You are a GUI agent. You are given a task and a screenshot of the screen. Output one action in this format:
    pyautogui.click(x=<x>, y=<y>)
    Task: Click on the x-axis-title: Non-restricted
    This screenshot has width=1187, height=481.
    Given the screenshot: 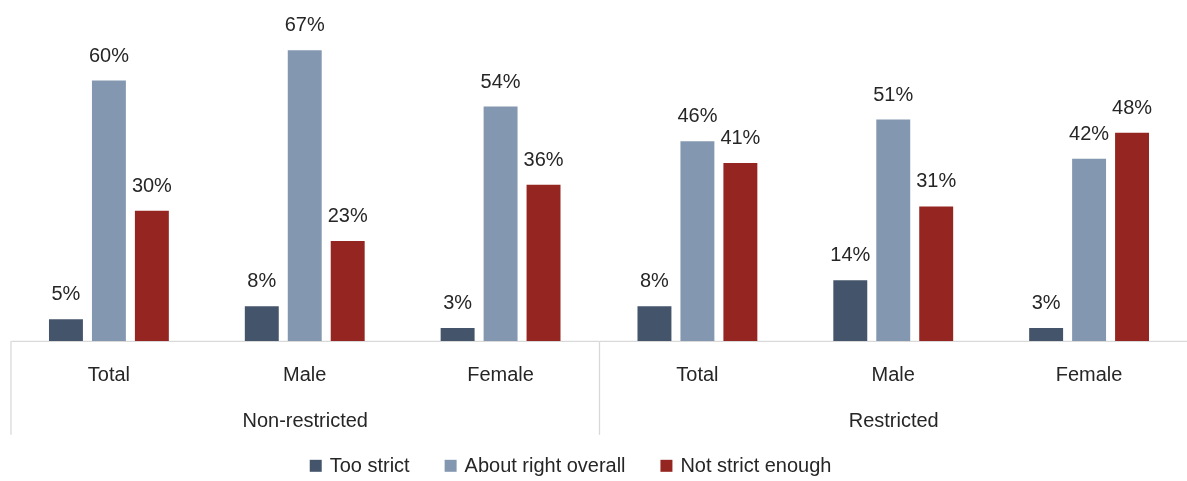 What is the action you would take?
    pyautogui.click(x=305, y=420)
    